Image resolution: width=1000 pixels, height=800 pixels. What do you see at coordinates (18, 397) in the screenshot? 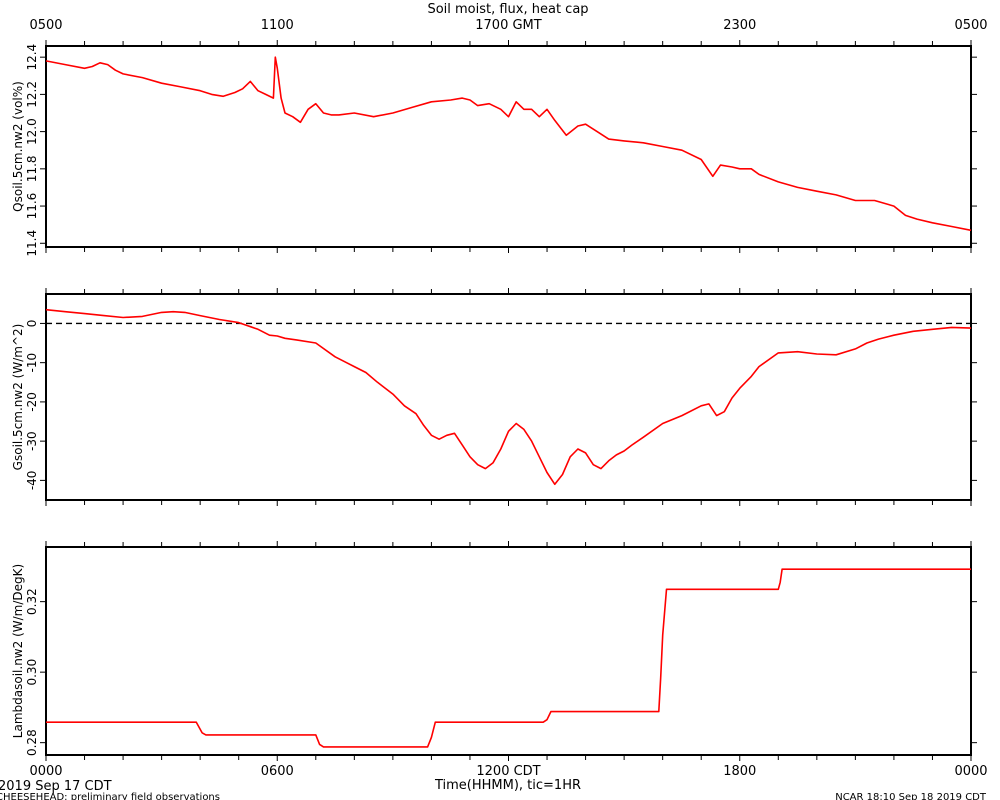
I see `y-axis-title: Gsoil.5cm.nw2 (W/m^2)` at bounding box center [18, 397].